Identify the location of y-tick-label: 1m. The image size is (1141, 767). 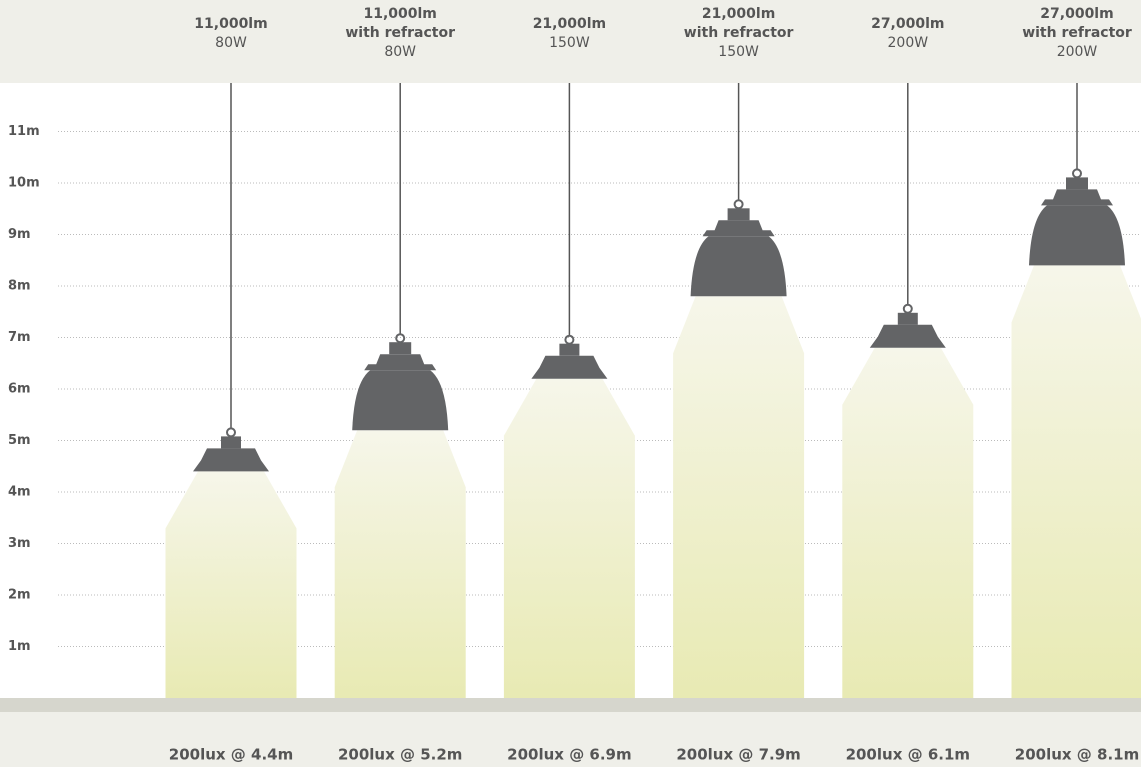
(19, 646).